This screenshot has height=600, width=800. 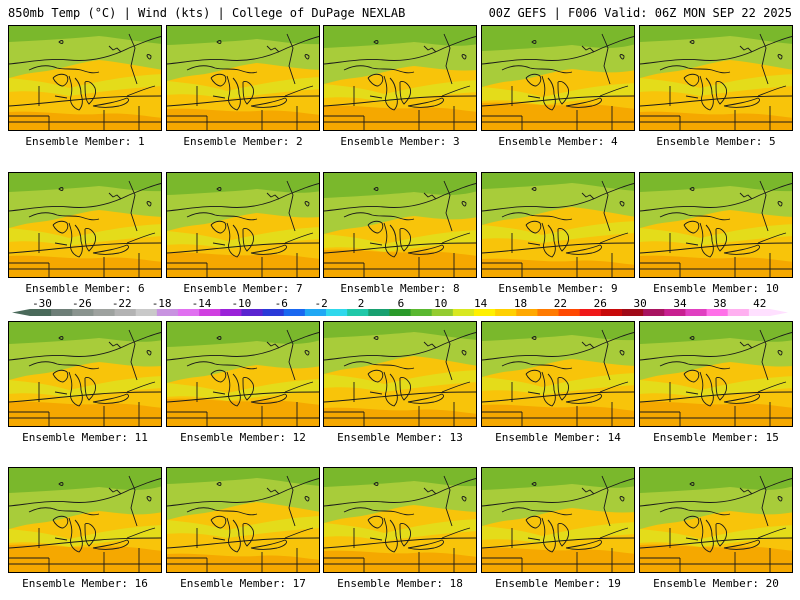 What do you see at coordinates (161, 303) in the screenshot?
I see `colorbar-tick-label: -18` at bounding box center [161, 303].